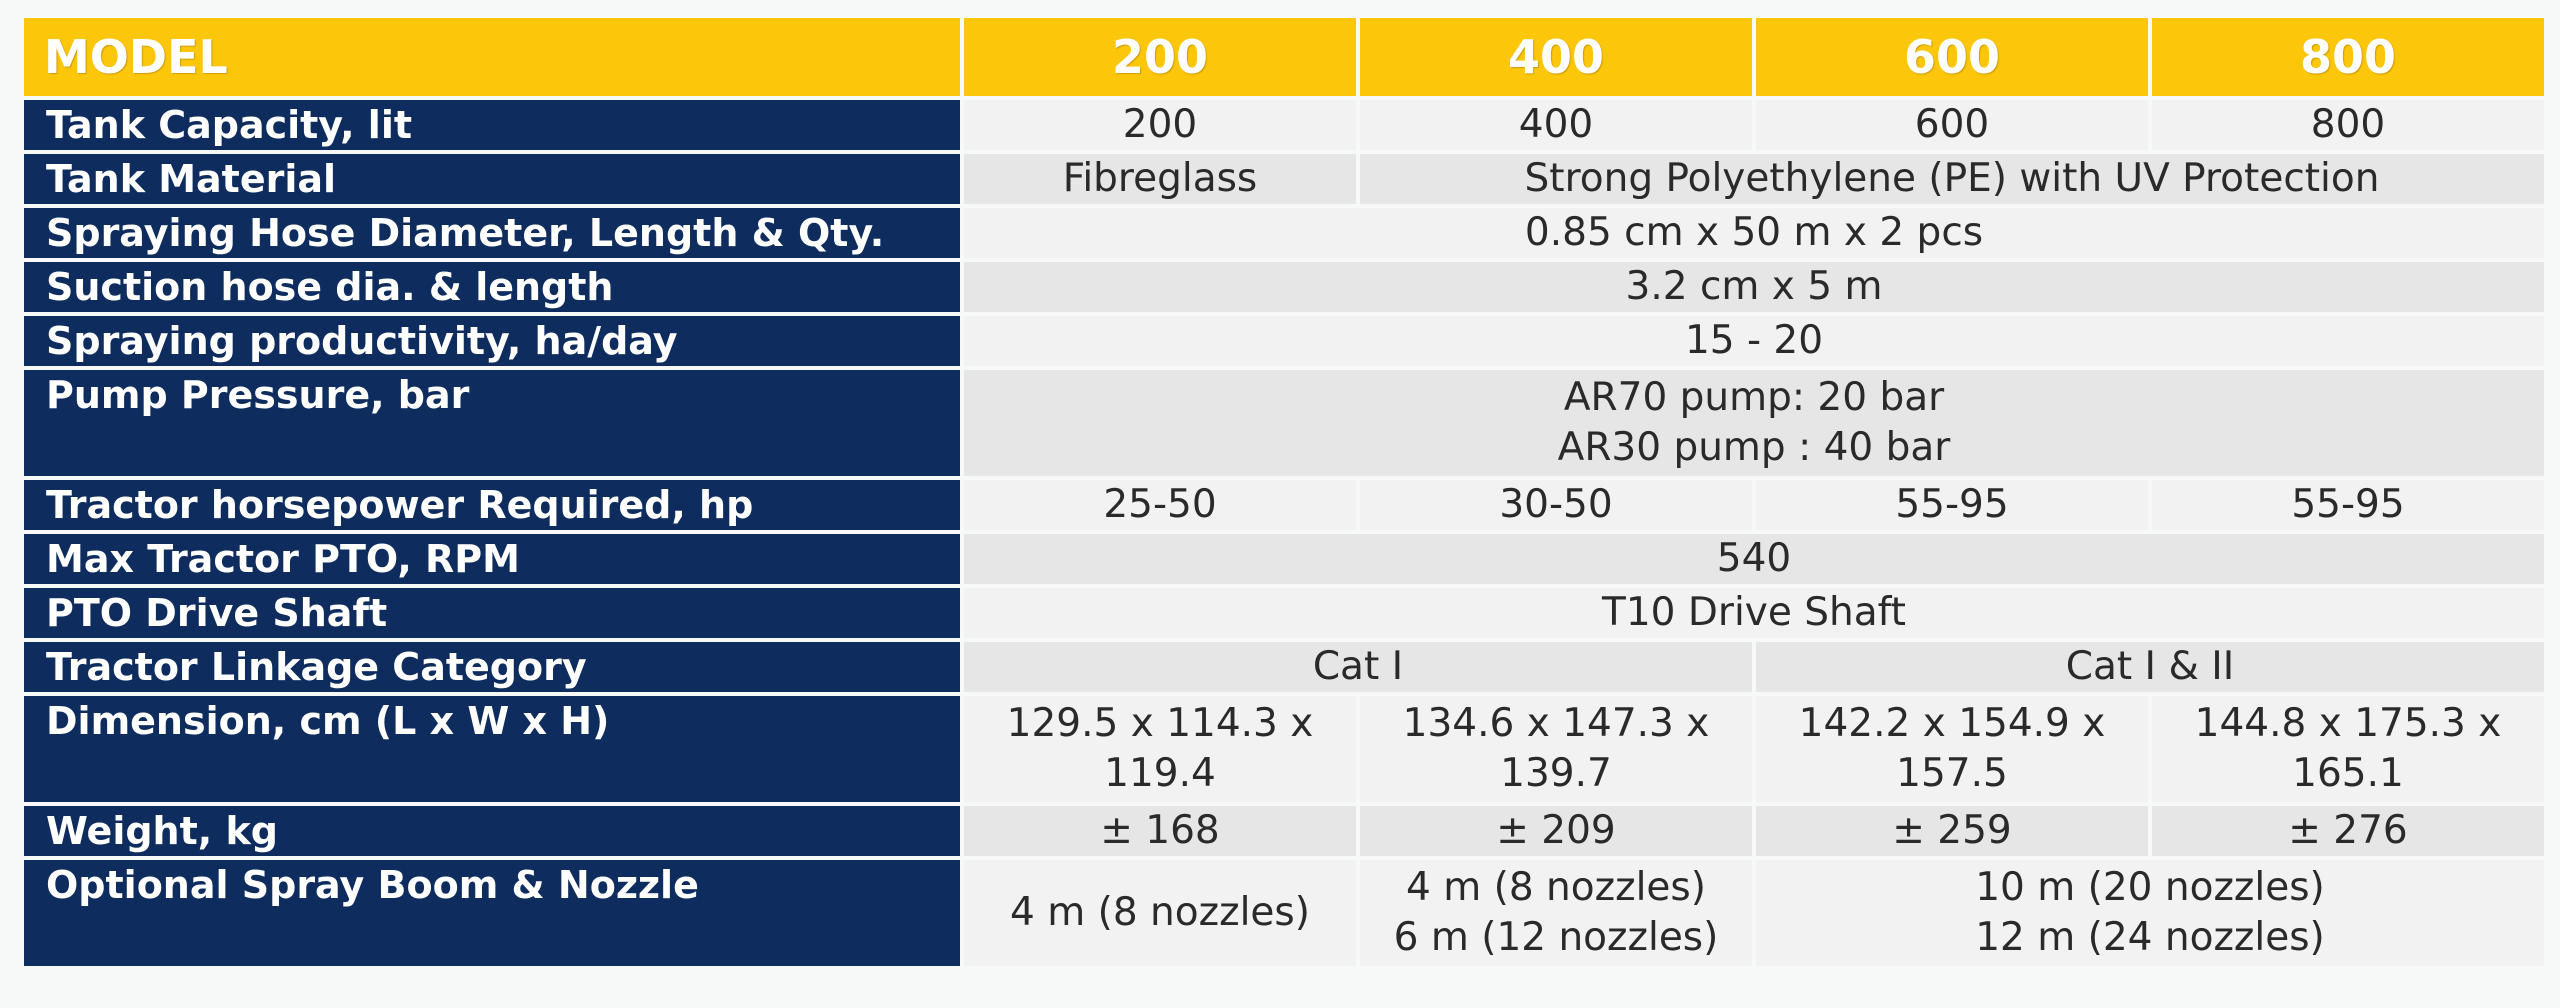  I want to click on model-header: MODEL, so click(492, 57).